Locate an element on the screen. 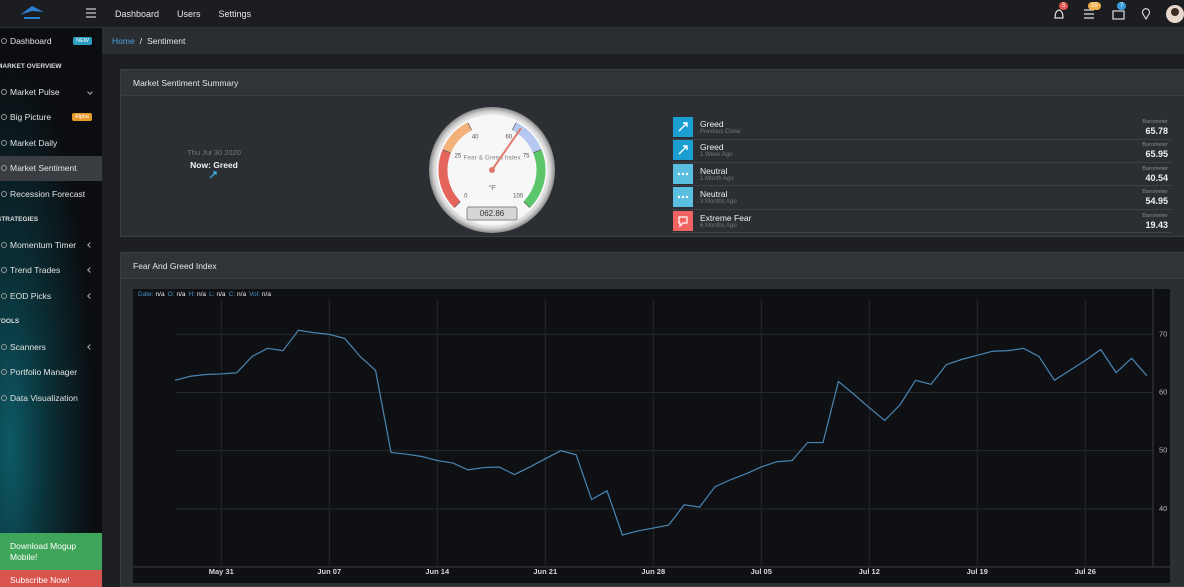  icon-glyph is located at coordinates (683, 221).